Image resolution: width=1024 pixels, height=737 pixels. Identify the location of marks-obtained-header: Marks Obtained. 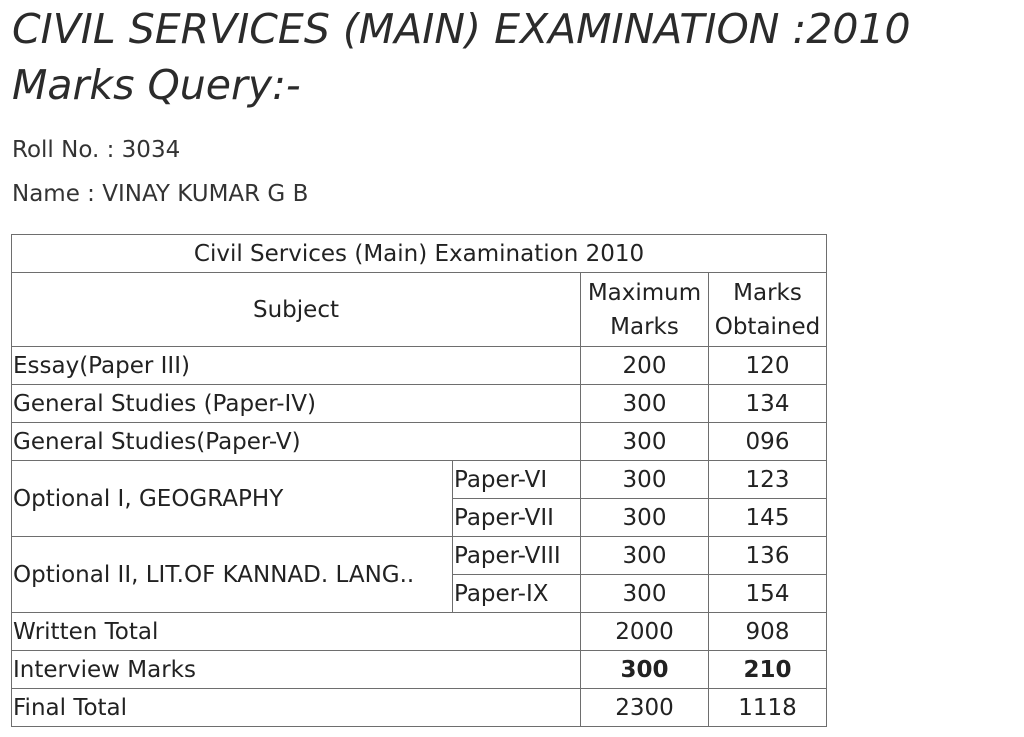
(767, 309).